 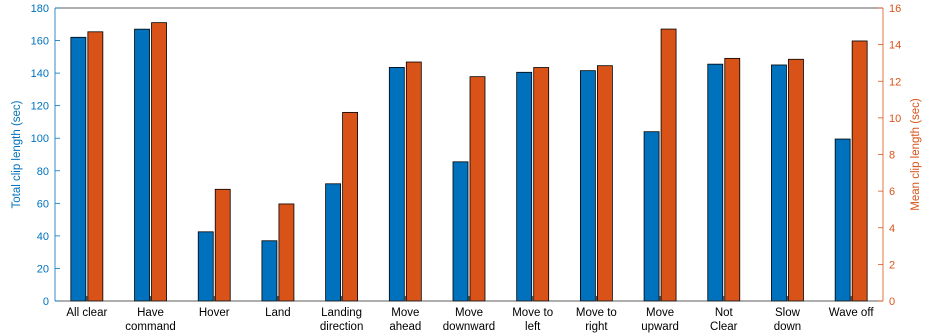 I want to click on category-label-8: Move to right, so click(x=596, y=320).